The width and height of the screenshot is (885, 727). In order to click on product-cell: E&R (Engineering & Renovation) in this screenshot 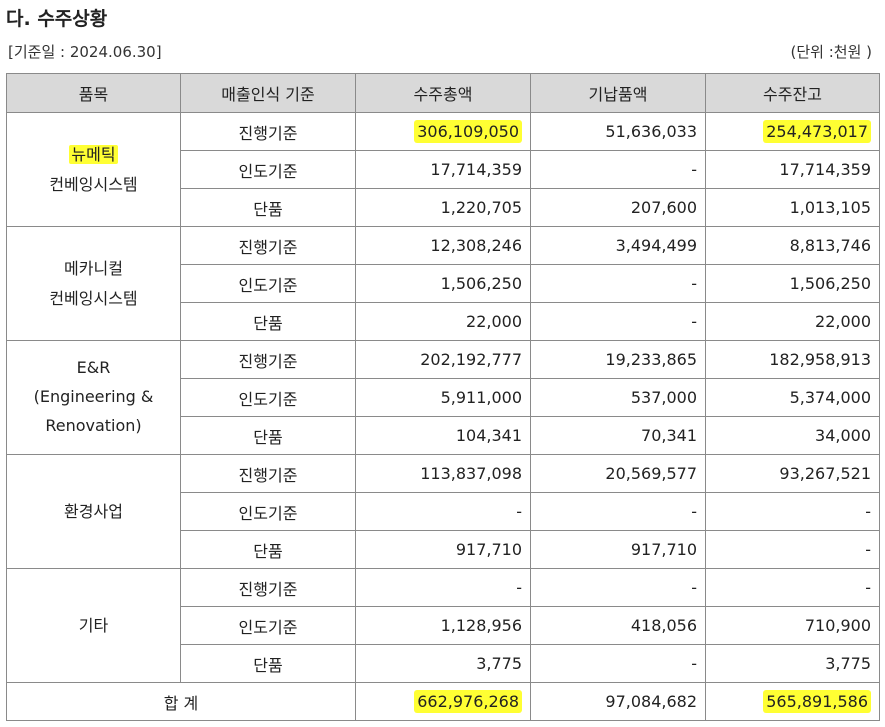, I will do `click(93, 397)`.